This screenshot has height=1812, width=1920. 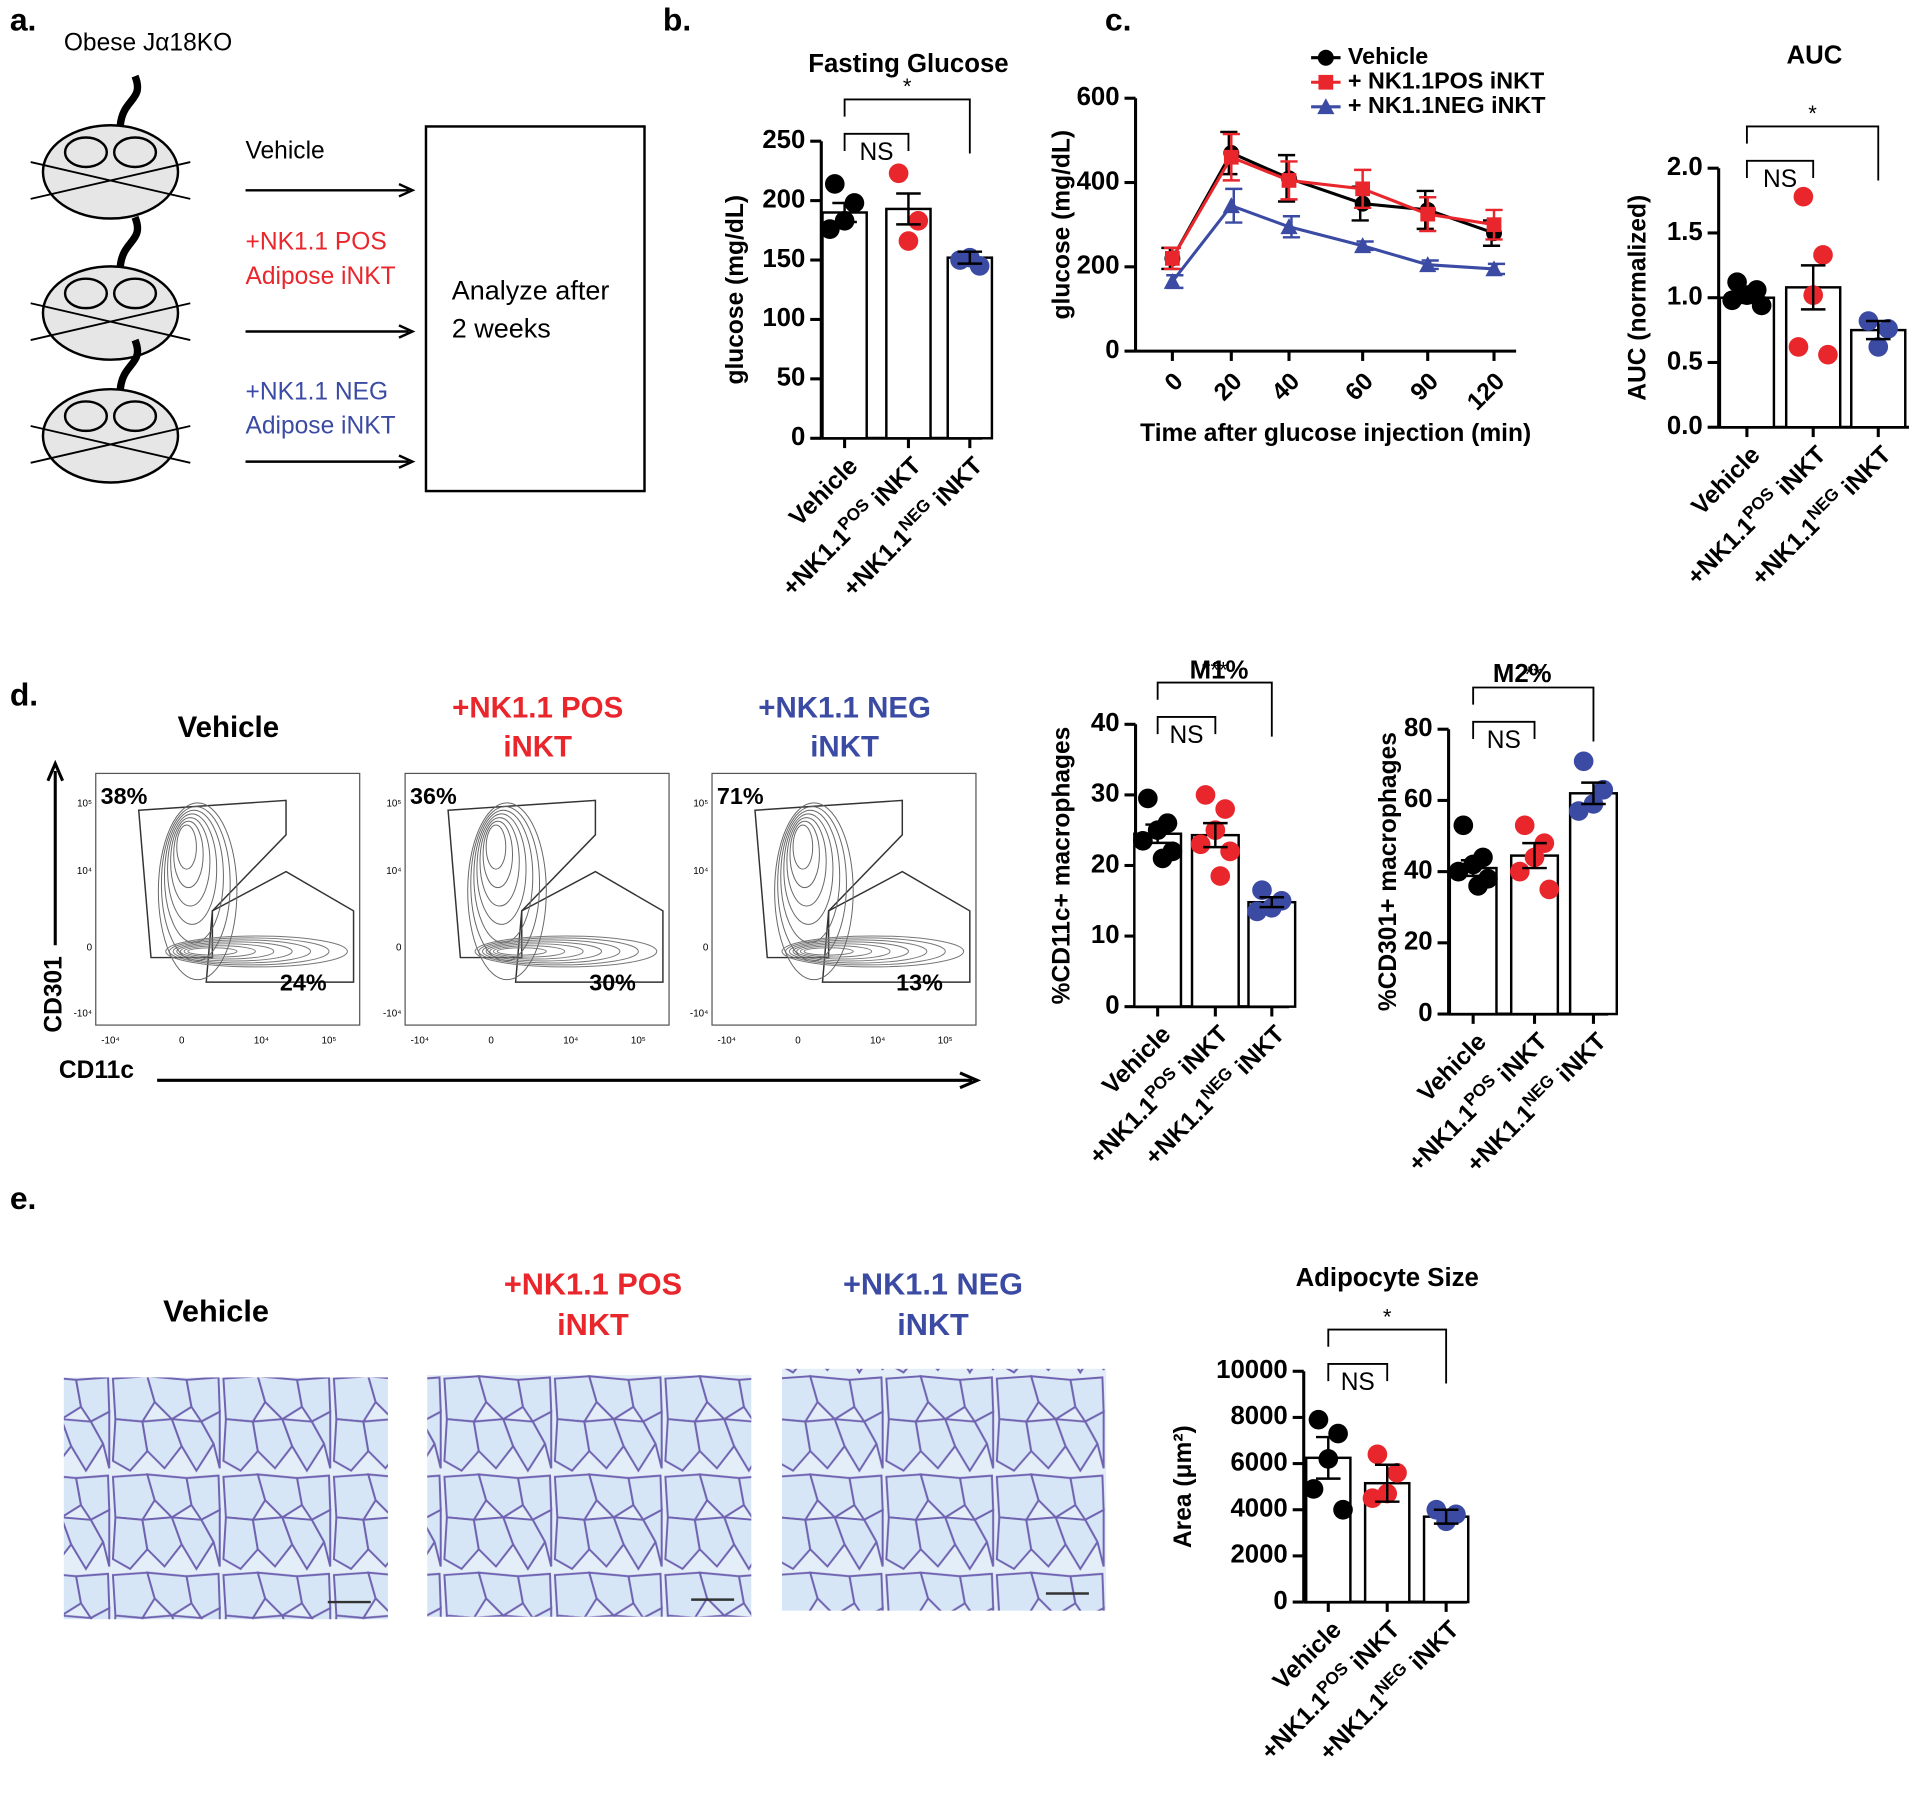 I want to click on chart-title: M2%, so click(x=1522, y=674).